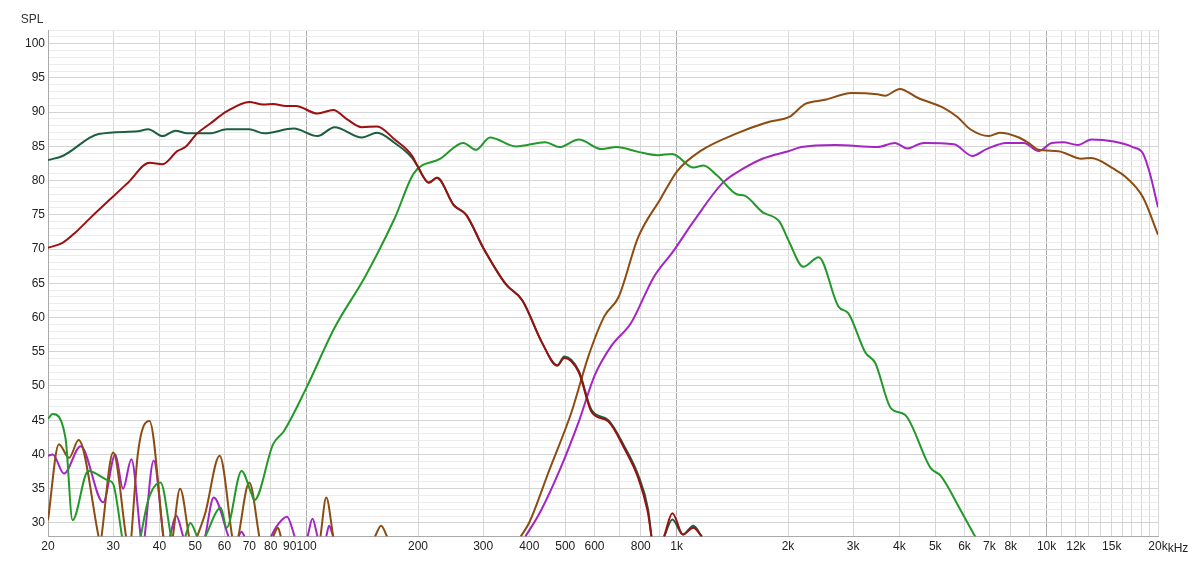 This screenshot has height=565, width=1200. What do you see at coordinates (290, 546) in the screenshot?
I see `x-tick-label: 90` at bounding box center [290, 546].